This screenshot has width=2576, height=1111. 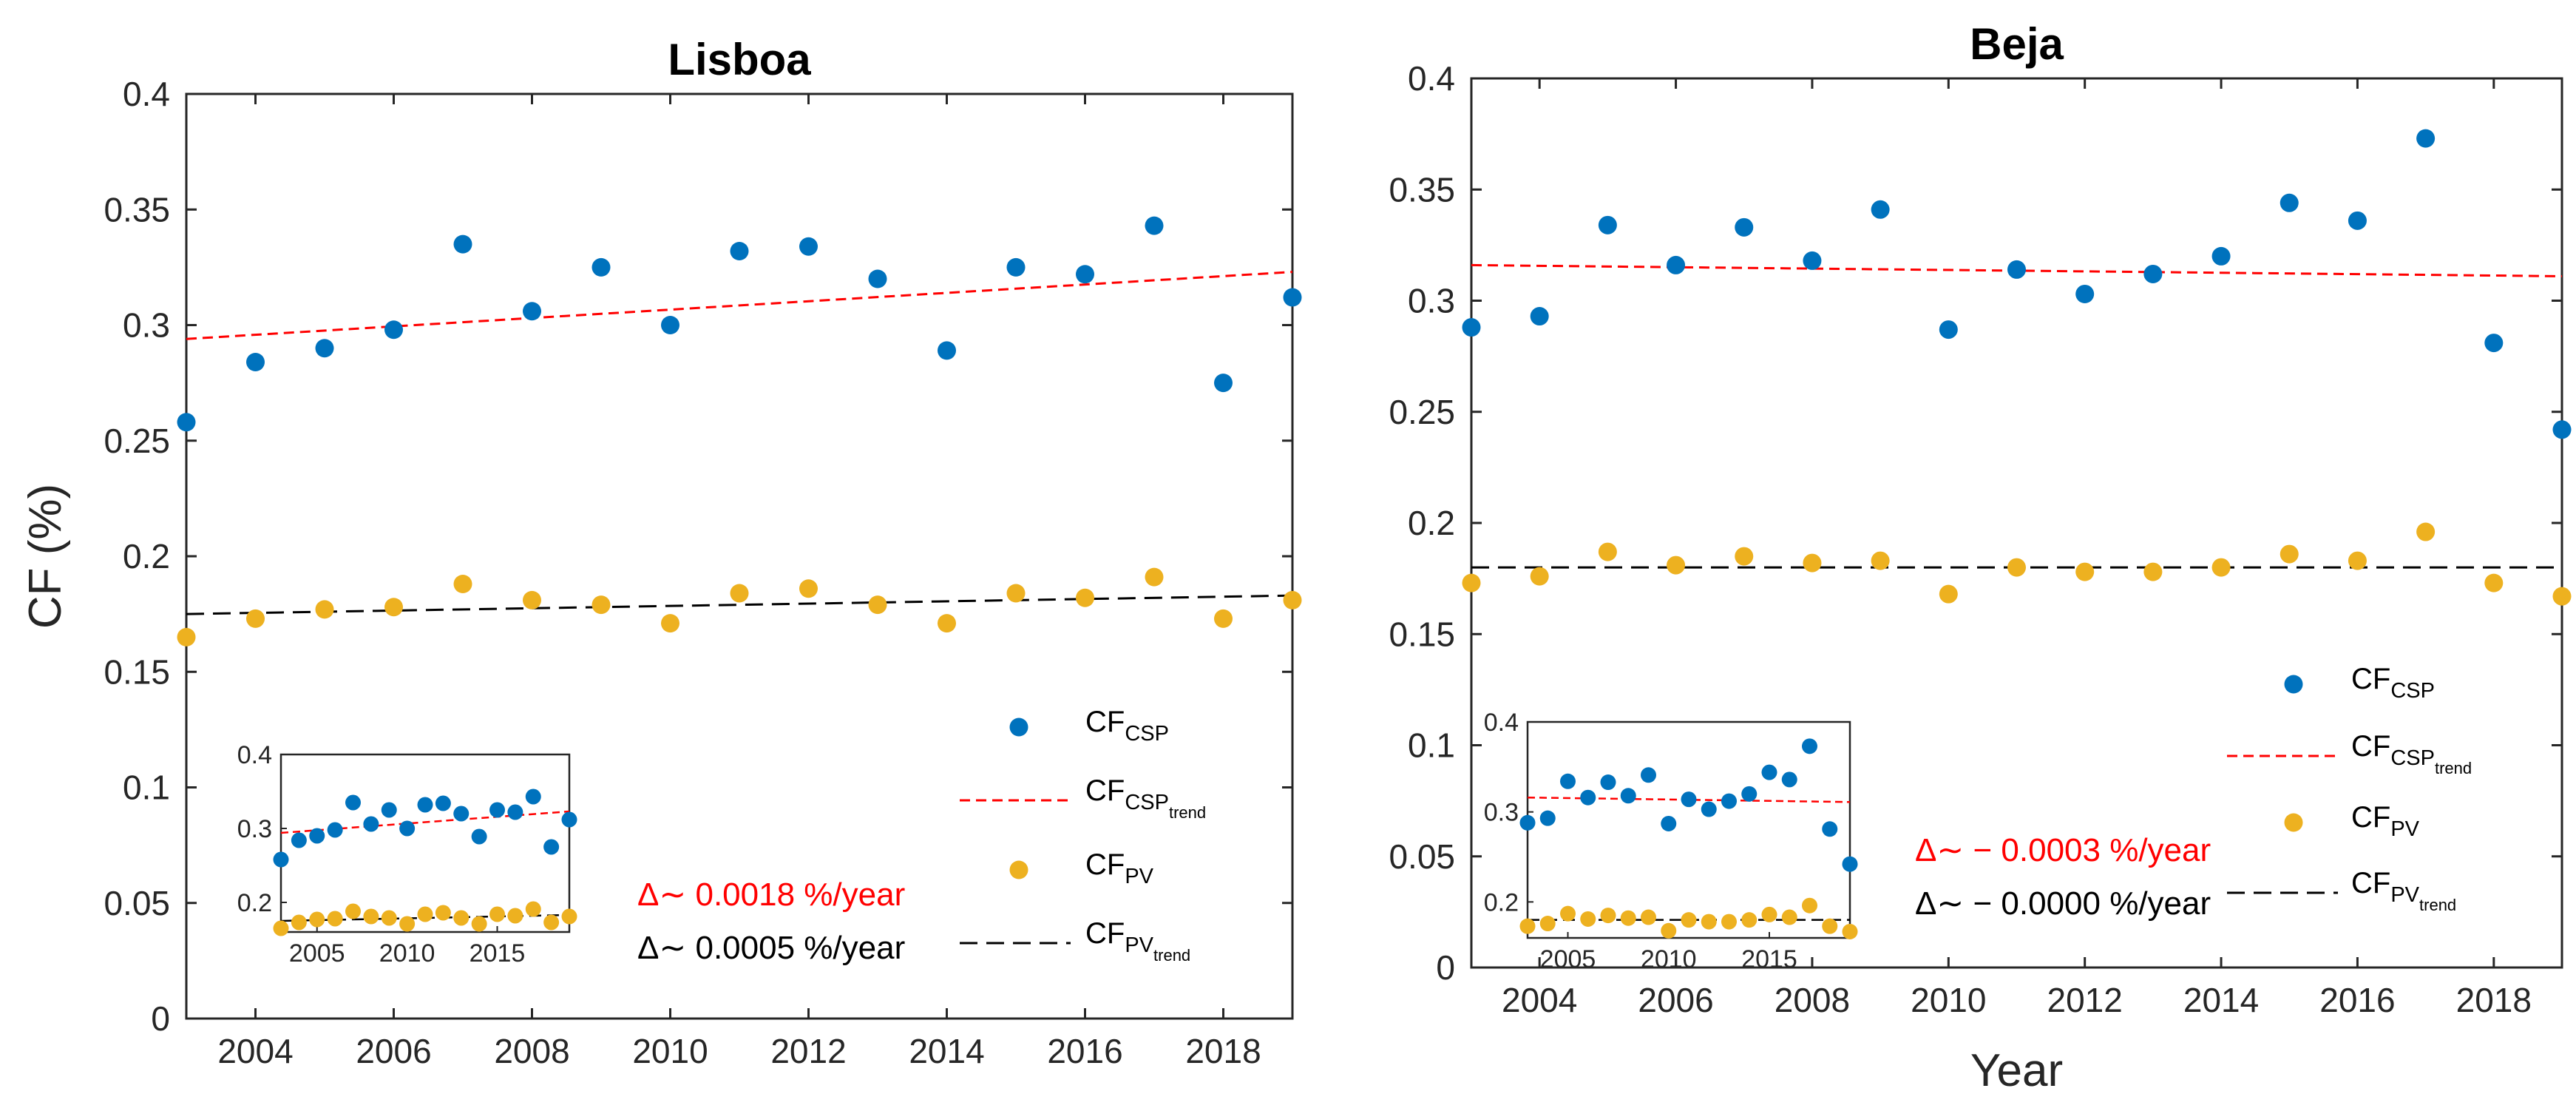 I want to click on legend-csp-marker, so click(x=1018, y=727).